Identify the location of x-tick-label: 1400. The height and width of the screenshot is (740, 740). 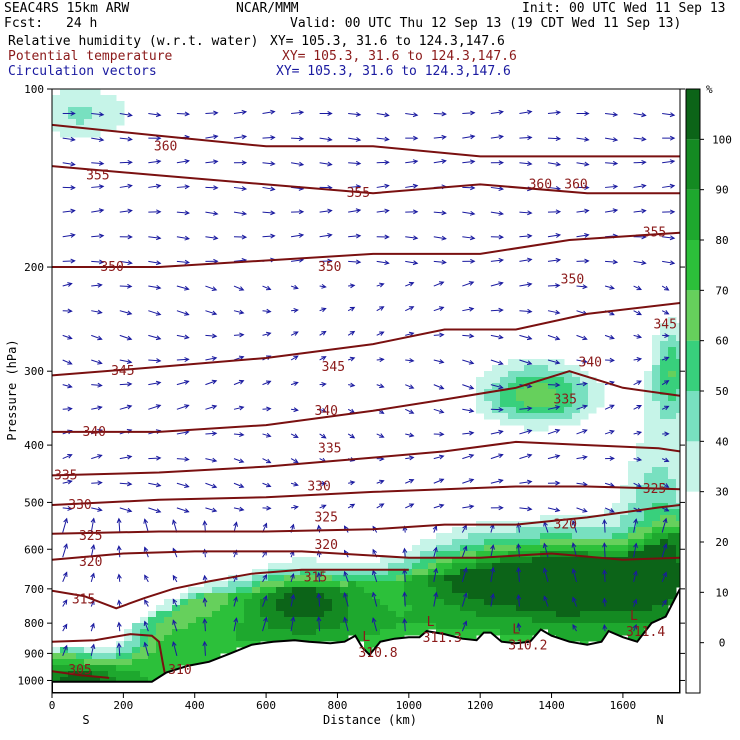
(551, 705).